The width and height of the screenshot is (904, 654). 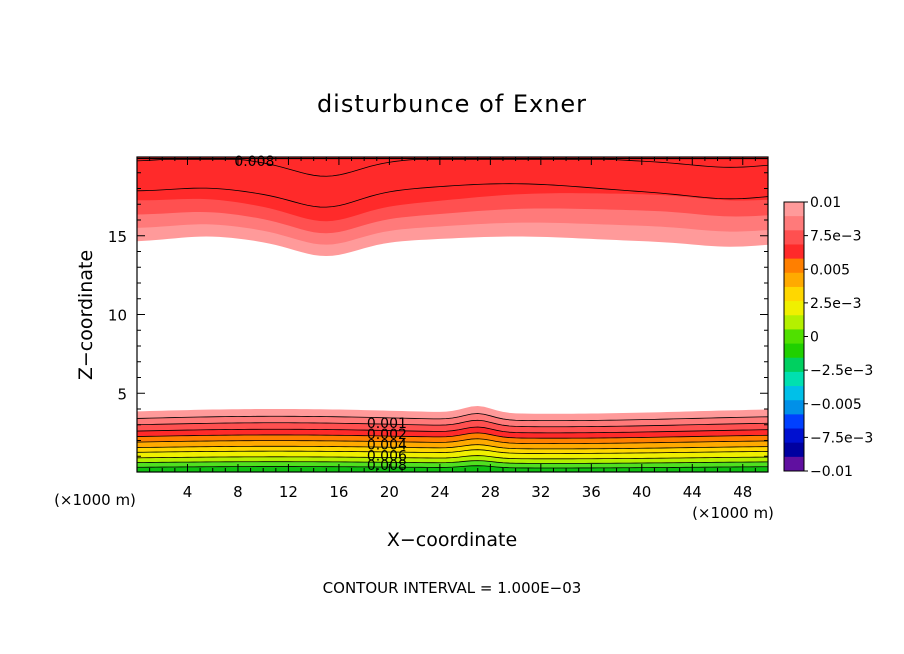 What do you see at coordinates (95, 500) in the screenshot?
I see `x-unit-left: (×1000 m)` at bounding box center [95, 500].